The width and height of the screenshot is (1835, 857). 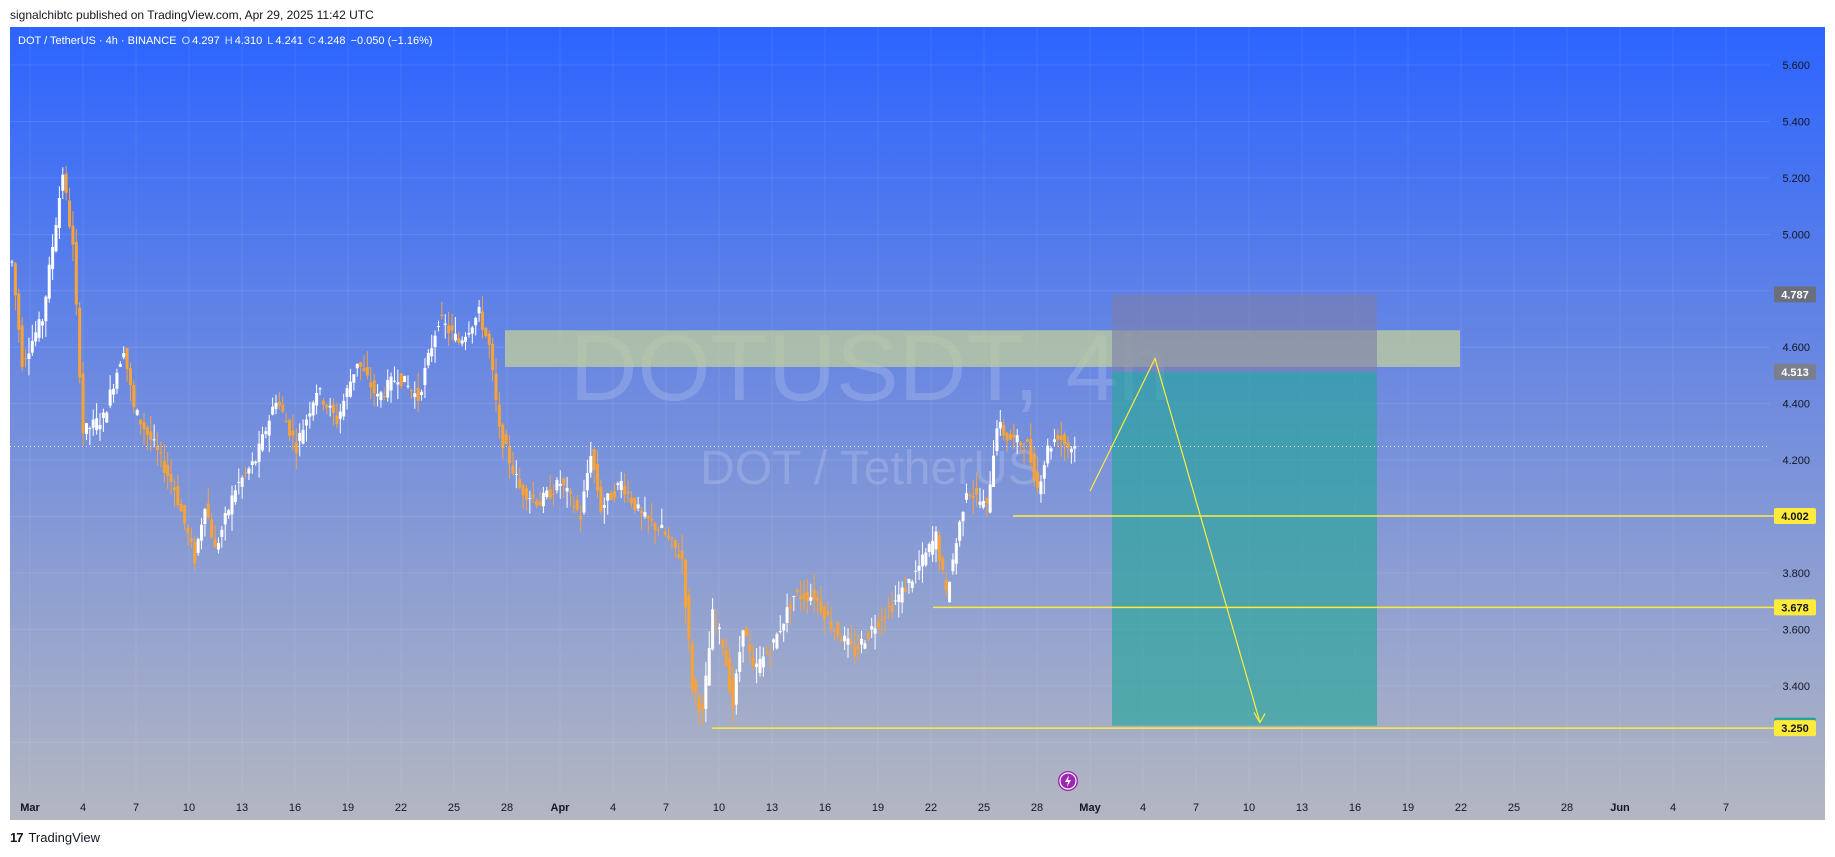 What do you see at coordinates (1175, 539) in the screenshot?
I see `projection-line` at bounding box center [1175, 539].